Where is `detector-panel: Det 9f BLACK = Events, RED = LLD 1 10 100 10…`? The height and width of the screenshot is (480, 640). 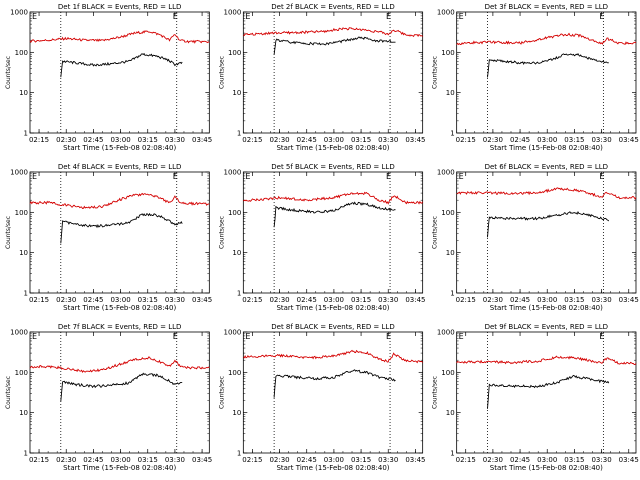 detector-panel: Det 9f BLACK = Events, RED = LLD 1 10 100 10… is located at coordinates (535, 397).